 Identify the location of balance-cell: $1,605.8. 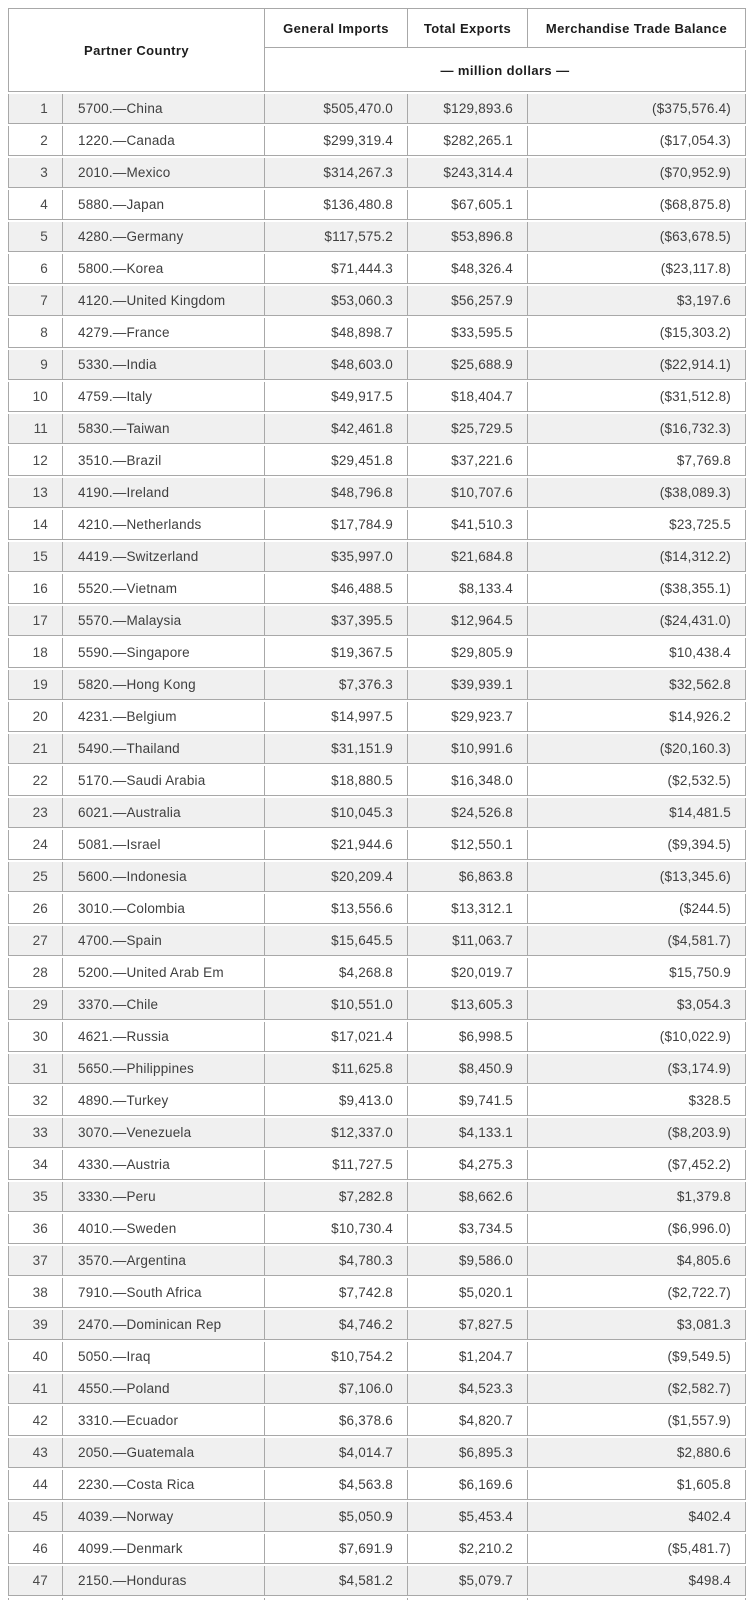
(637, 1485).